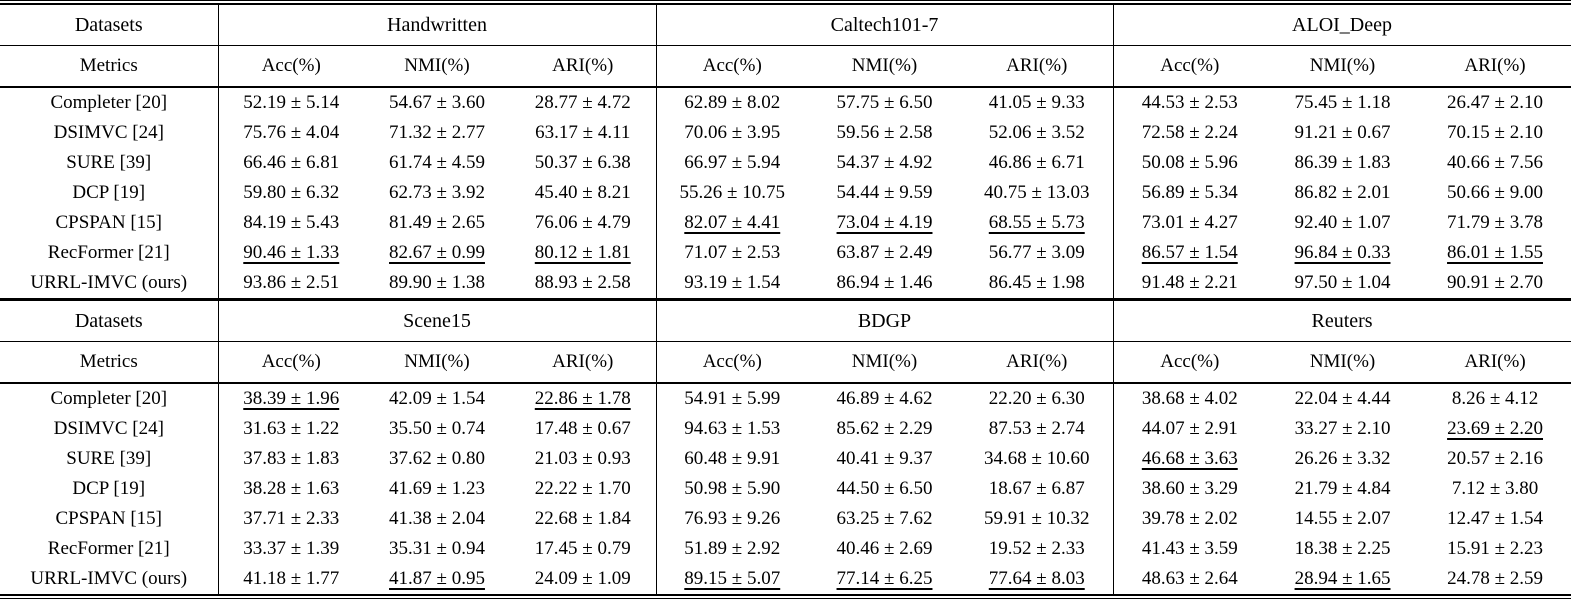  What do you see at coordinates (1495, 488) in the screenshot?
I see `metric-value: 7.12 ± 3.80` at bounding box center [1495, 488].